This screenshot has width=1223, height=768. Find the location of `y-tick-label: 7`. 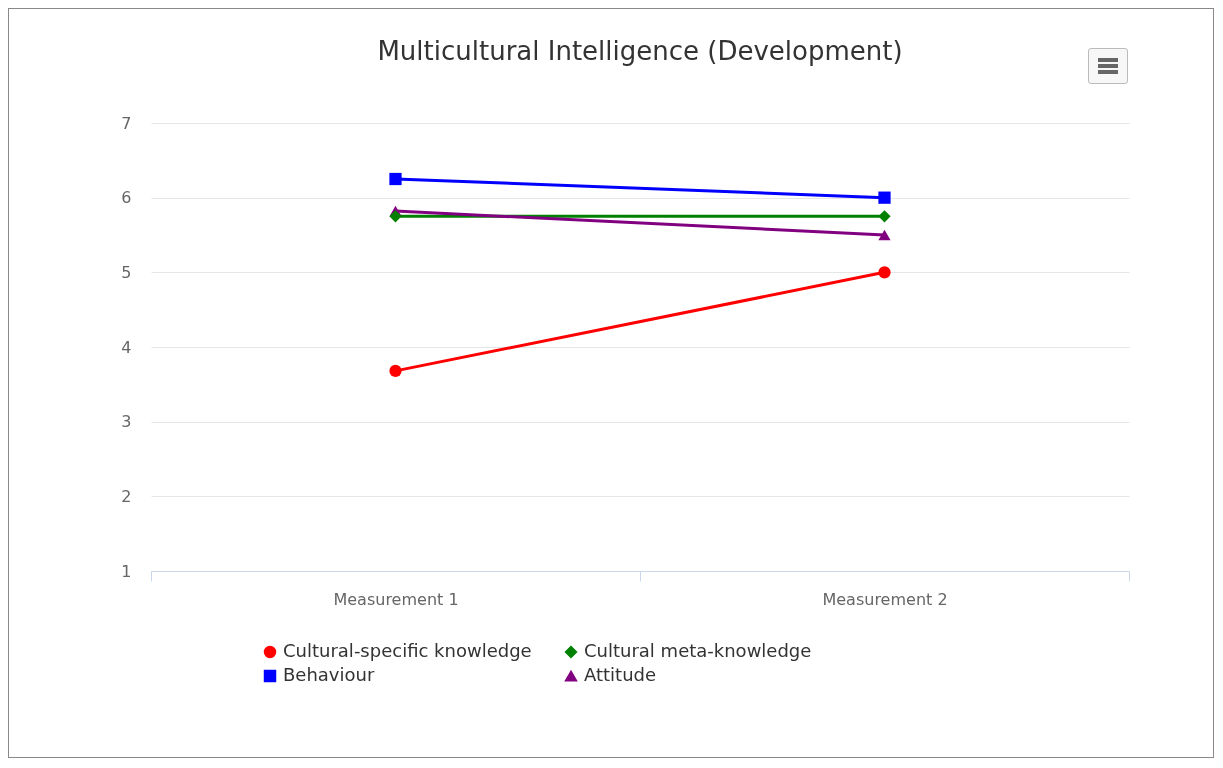

y-tick-label: 7 is located at coordinates (126, 123).